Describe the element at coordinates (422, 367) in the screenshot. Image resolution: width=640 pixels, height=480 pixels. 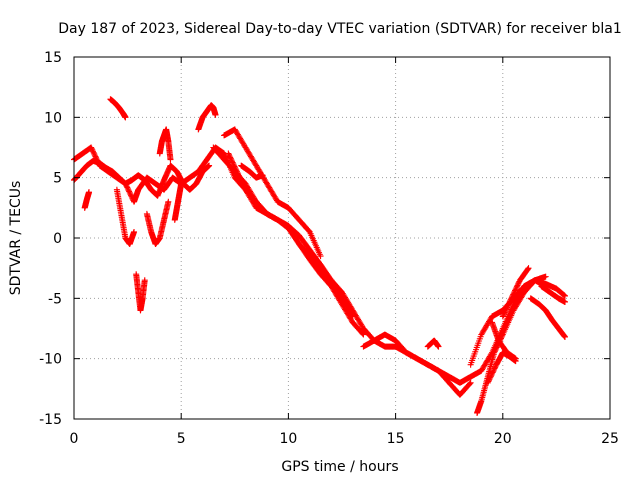
I see `series-sat-p` at that location.